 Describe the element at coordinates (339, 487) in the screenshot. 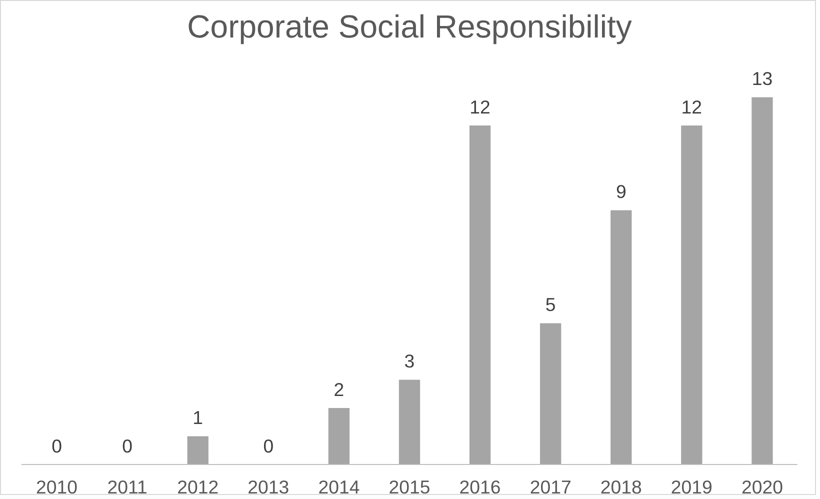

I see `x-tick-label: 2014` at that location.